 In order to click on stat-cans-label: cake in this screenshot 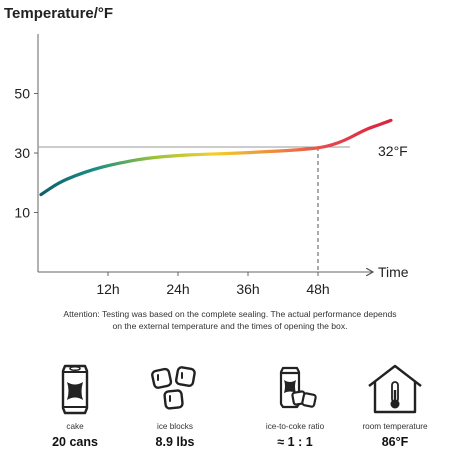, I will do `click(75, 426)`.